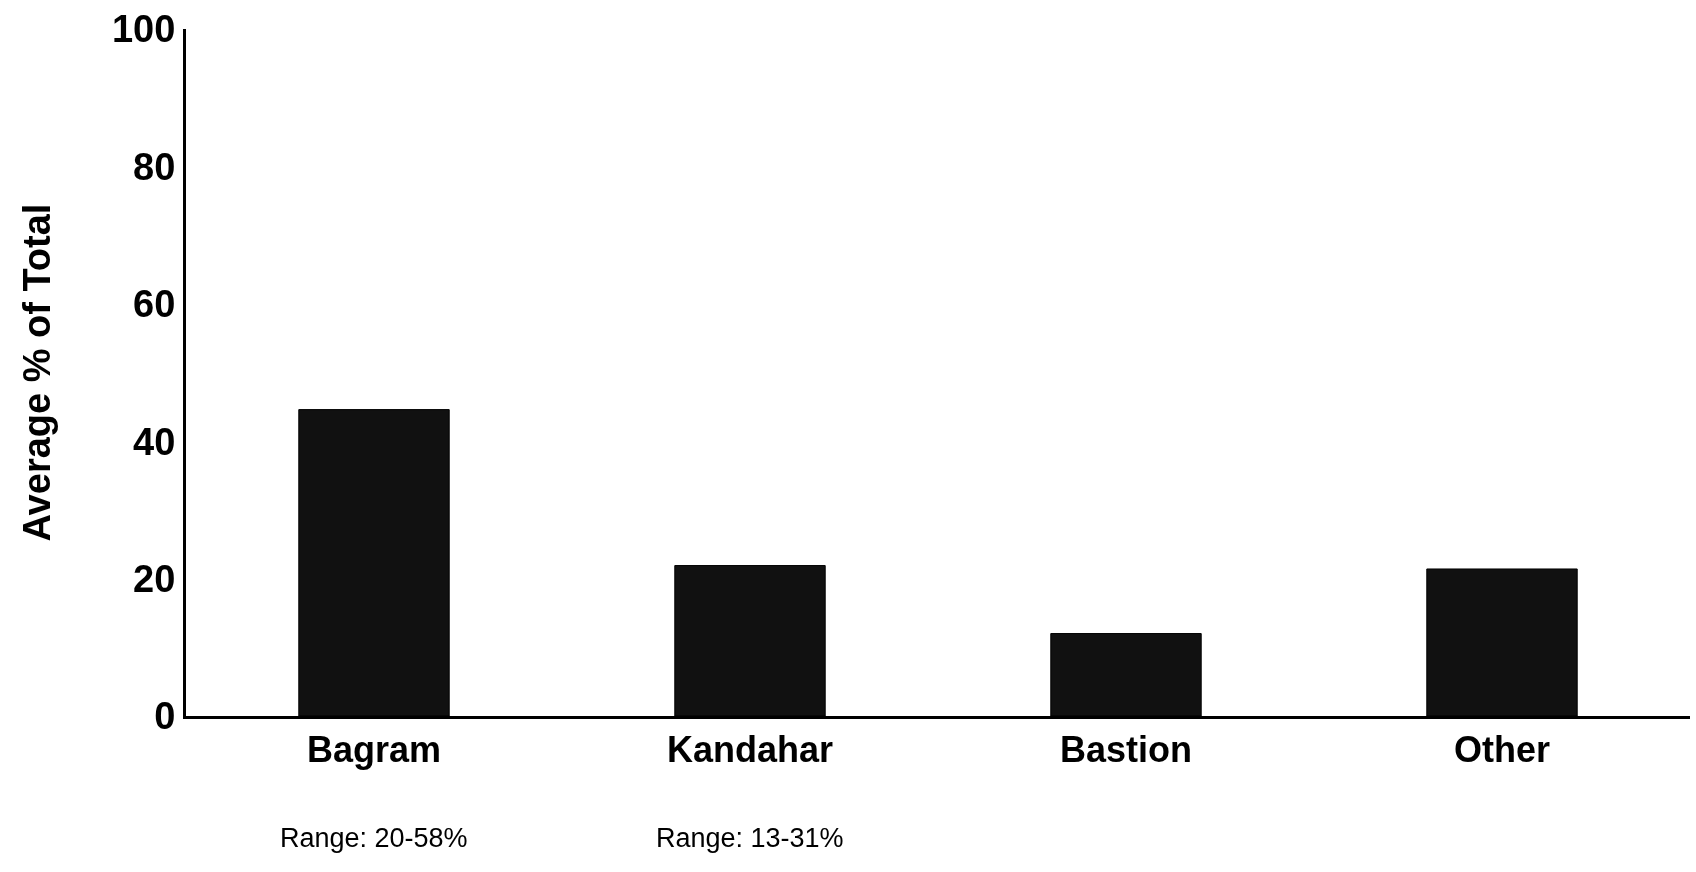  Describe the element at coordinates (143, 29) in the screenshot. I see `y-tick-label: 100` at that location.